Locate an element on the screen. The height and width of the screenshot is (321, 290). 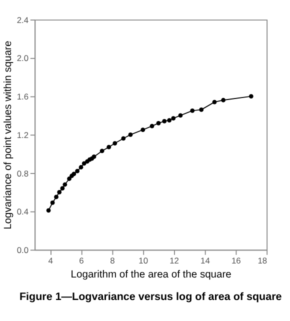
x-tick-label: 14 is located at coordinates (205, 260).